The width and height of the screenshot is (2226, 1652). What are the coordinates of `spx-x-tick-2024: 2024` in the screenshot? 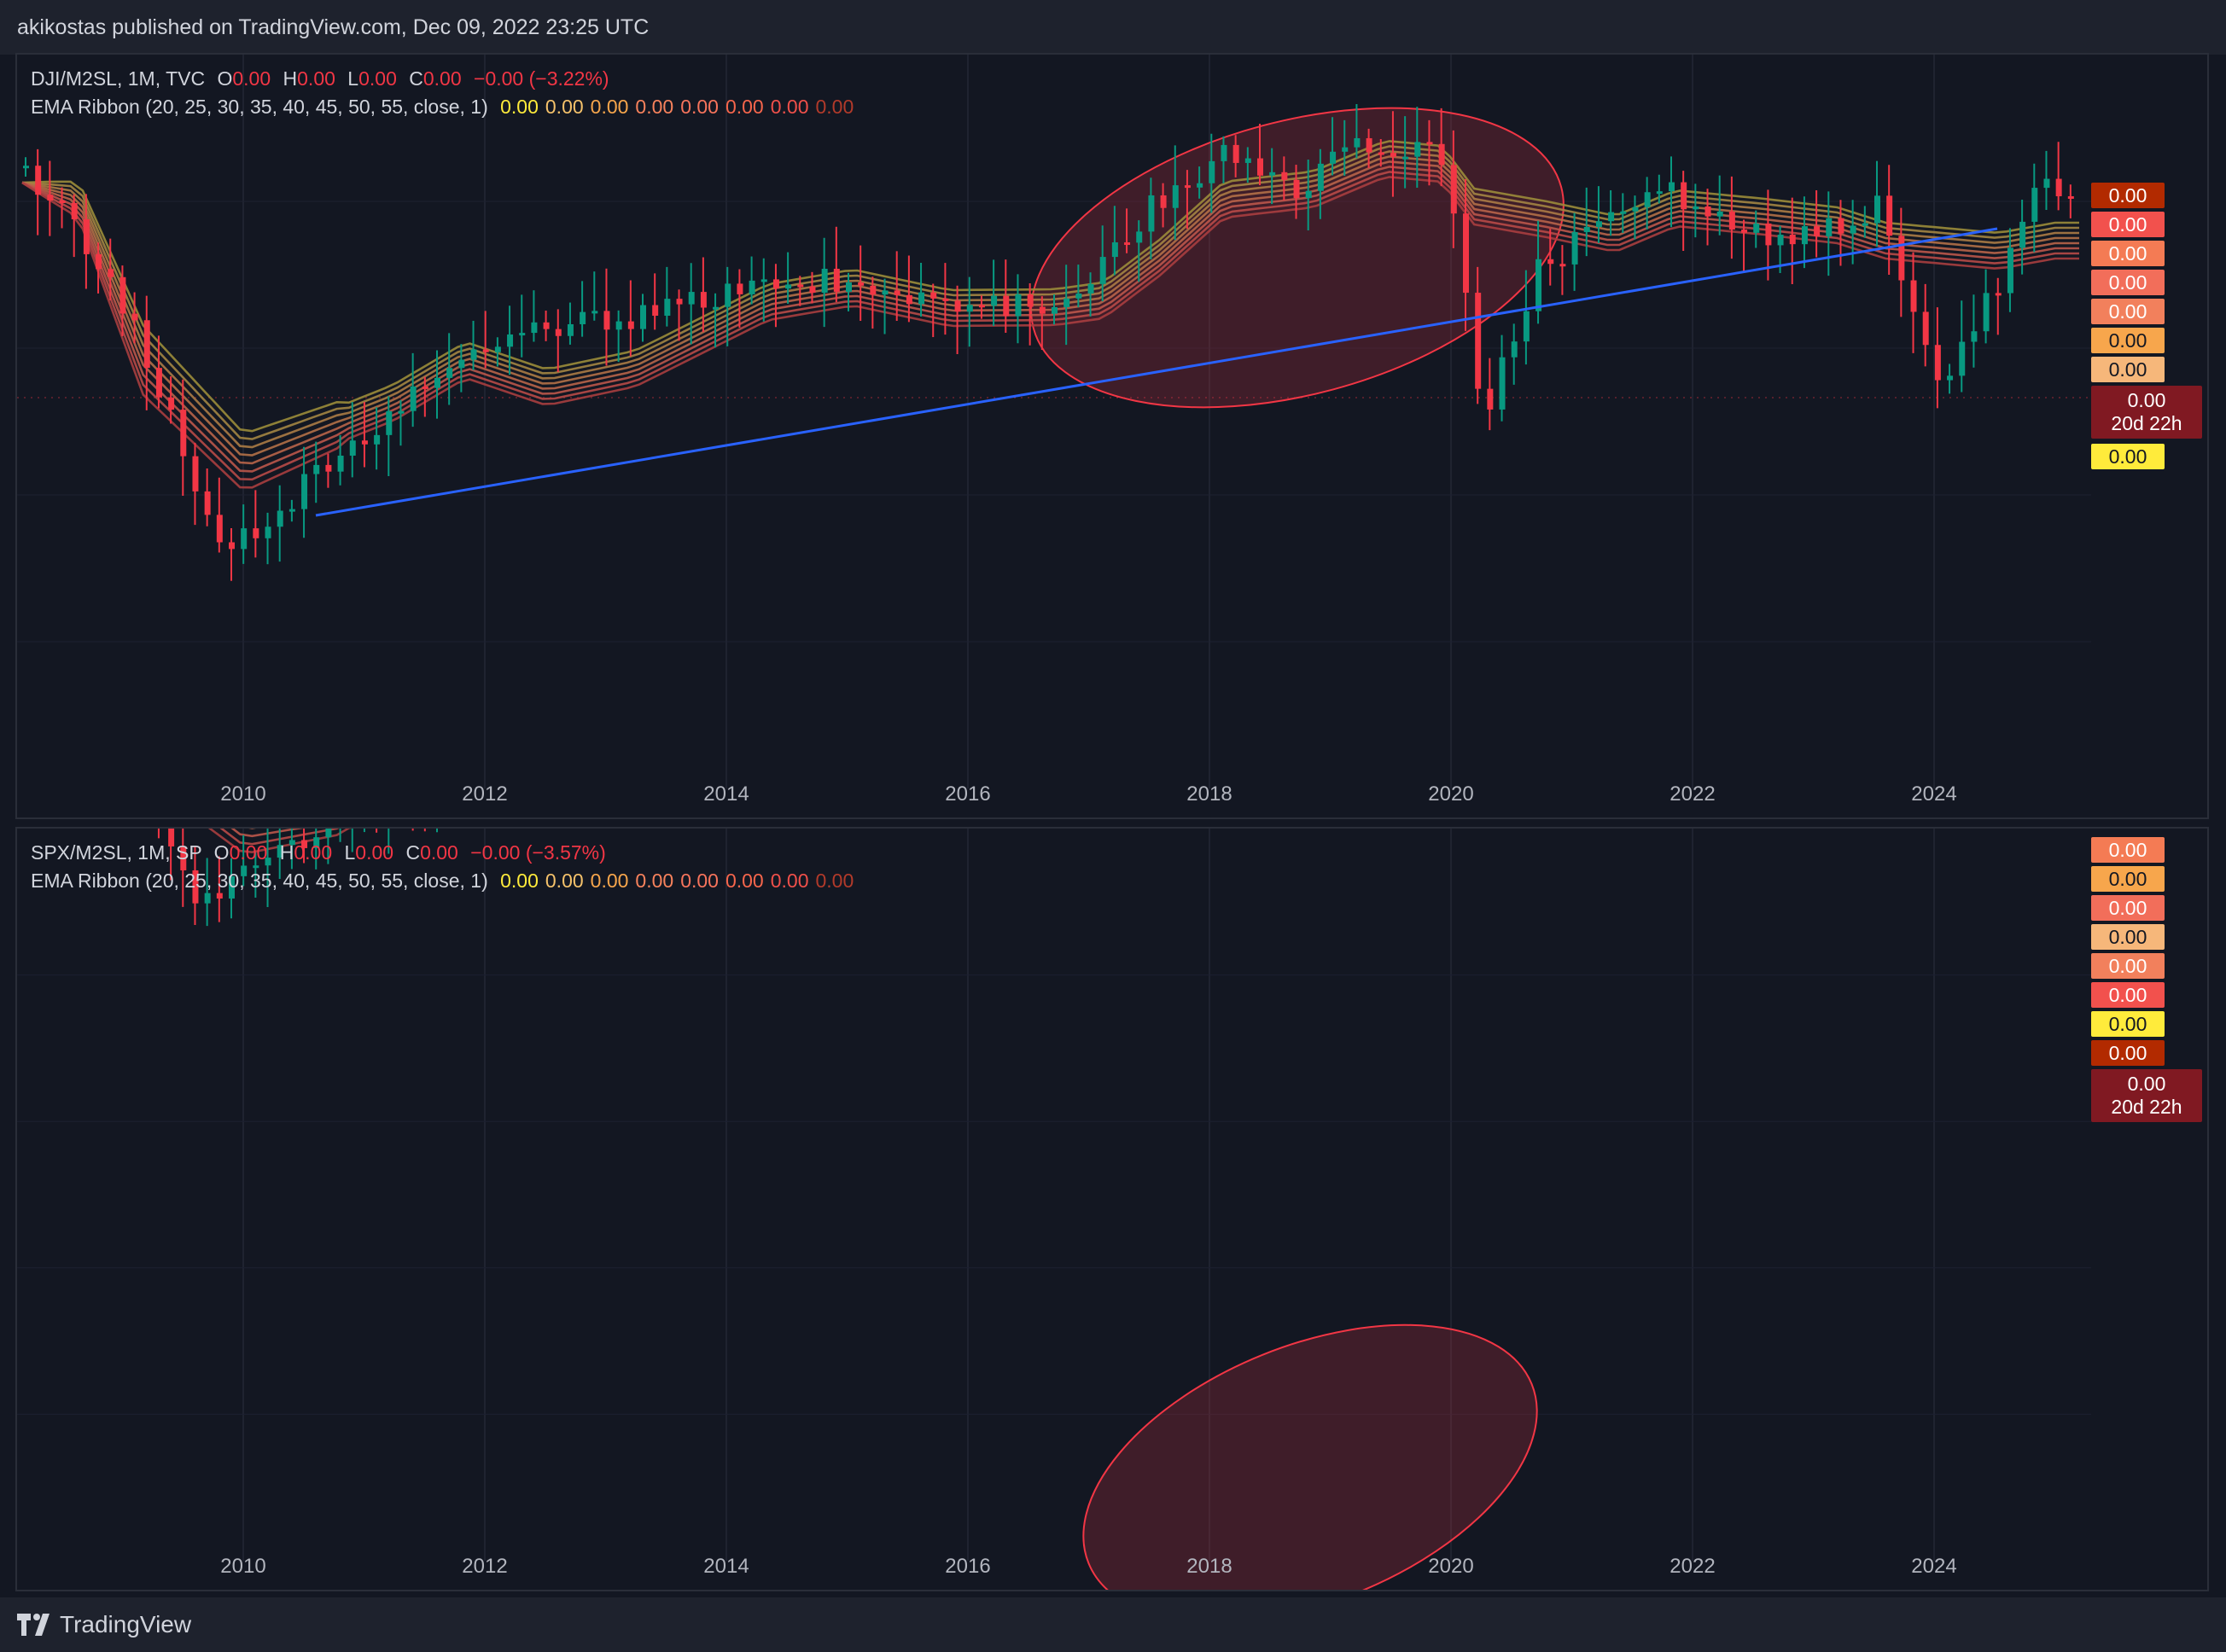 It's located at (1933, 1566).